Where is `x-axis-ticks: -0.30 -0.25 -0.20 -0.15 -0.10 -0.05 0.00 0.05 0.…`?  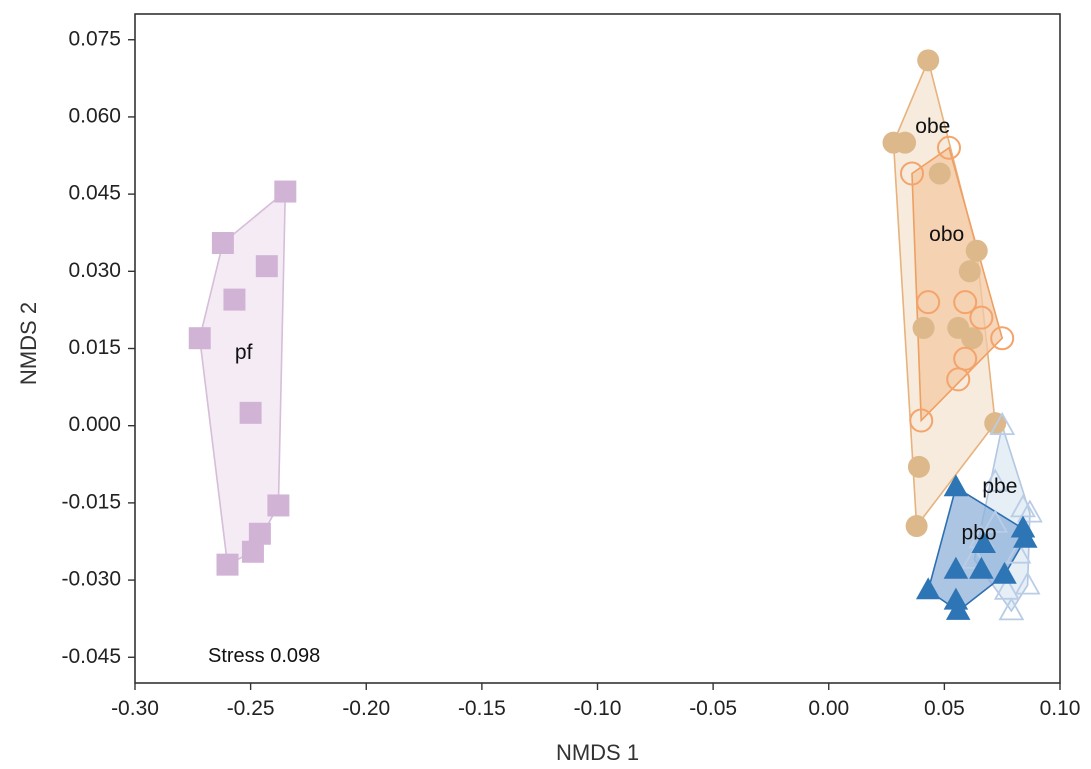 x-axis-ticks: -0.30 -0.25 -0.20 -0.15 -0.10 -0.05 0.00 0.05 0.… is located at coordinates (595, 701).